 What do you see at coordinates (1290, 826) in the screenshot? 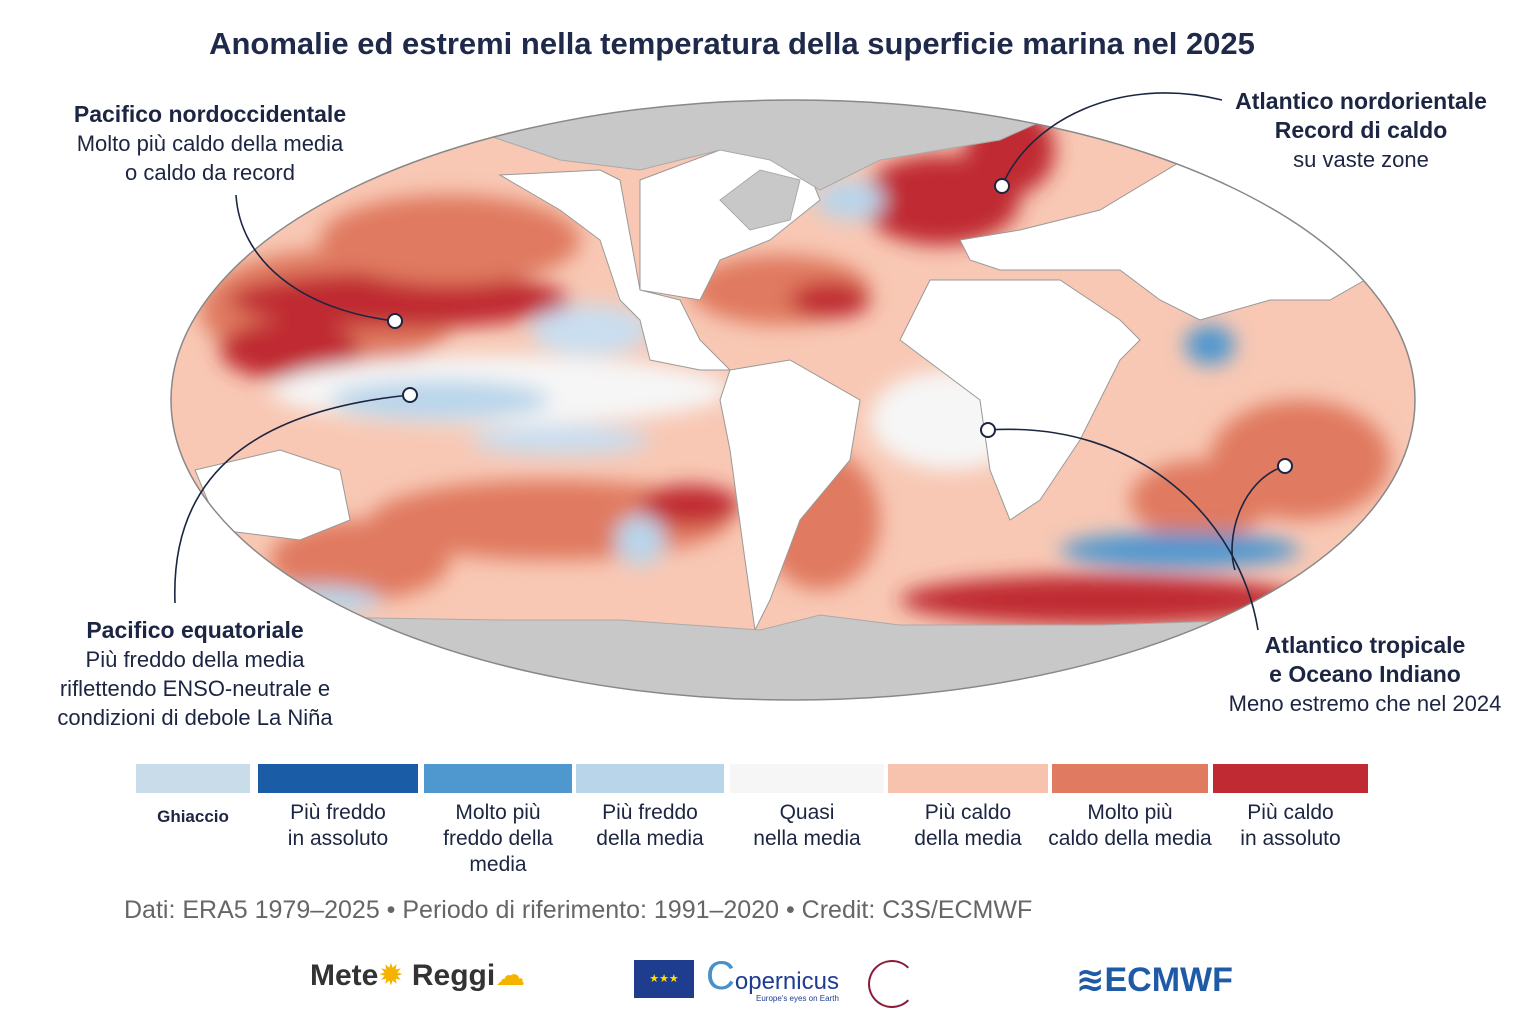
I see `legend-label: Più caldo in assoluto` at bounding box center [1290, 826].